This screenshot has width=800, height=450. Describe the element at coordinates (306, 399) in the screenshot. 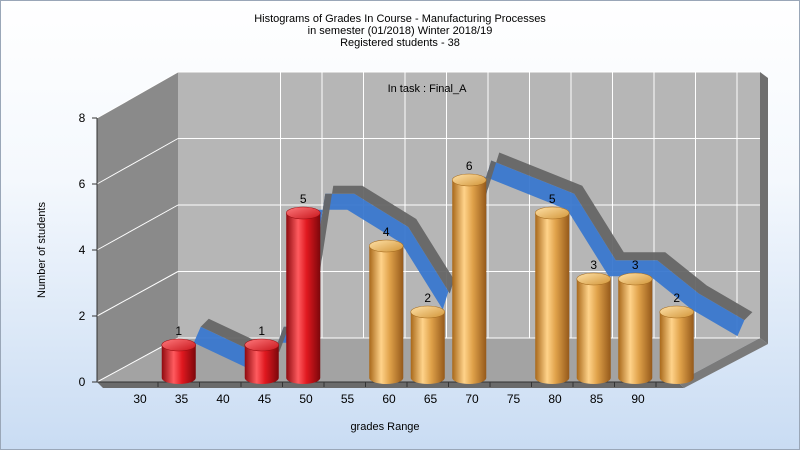

I see `x-tick-label: 50` at that location.